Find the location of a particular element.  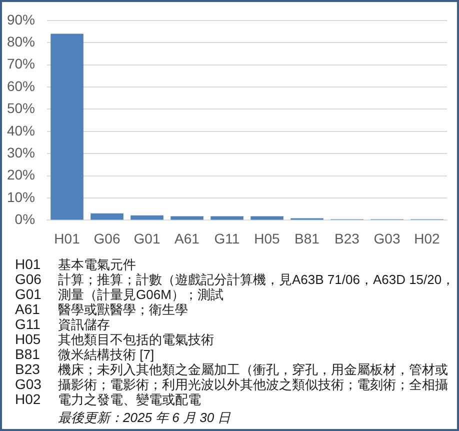

x-tick-label: H02 is located at coordinates (427, 238).